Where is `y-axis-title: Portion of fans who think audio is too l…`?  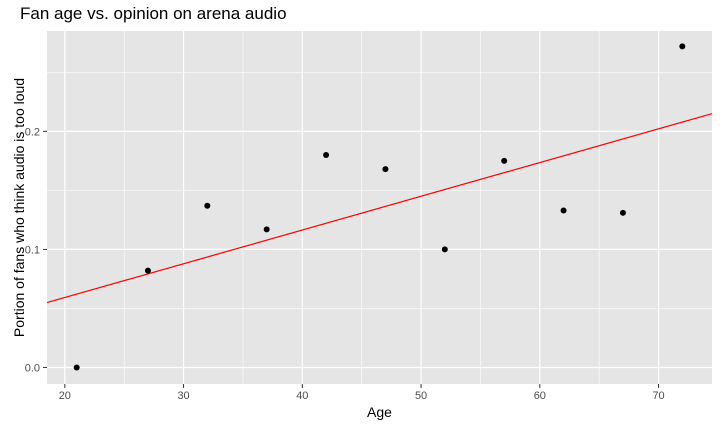 y-axis-title: Portion of fans who think audio is too l… is located at coordinates (19, 207).